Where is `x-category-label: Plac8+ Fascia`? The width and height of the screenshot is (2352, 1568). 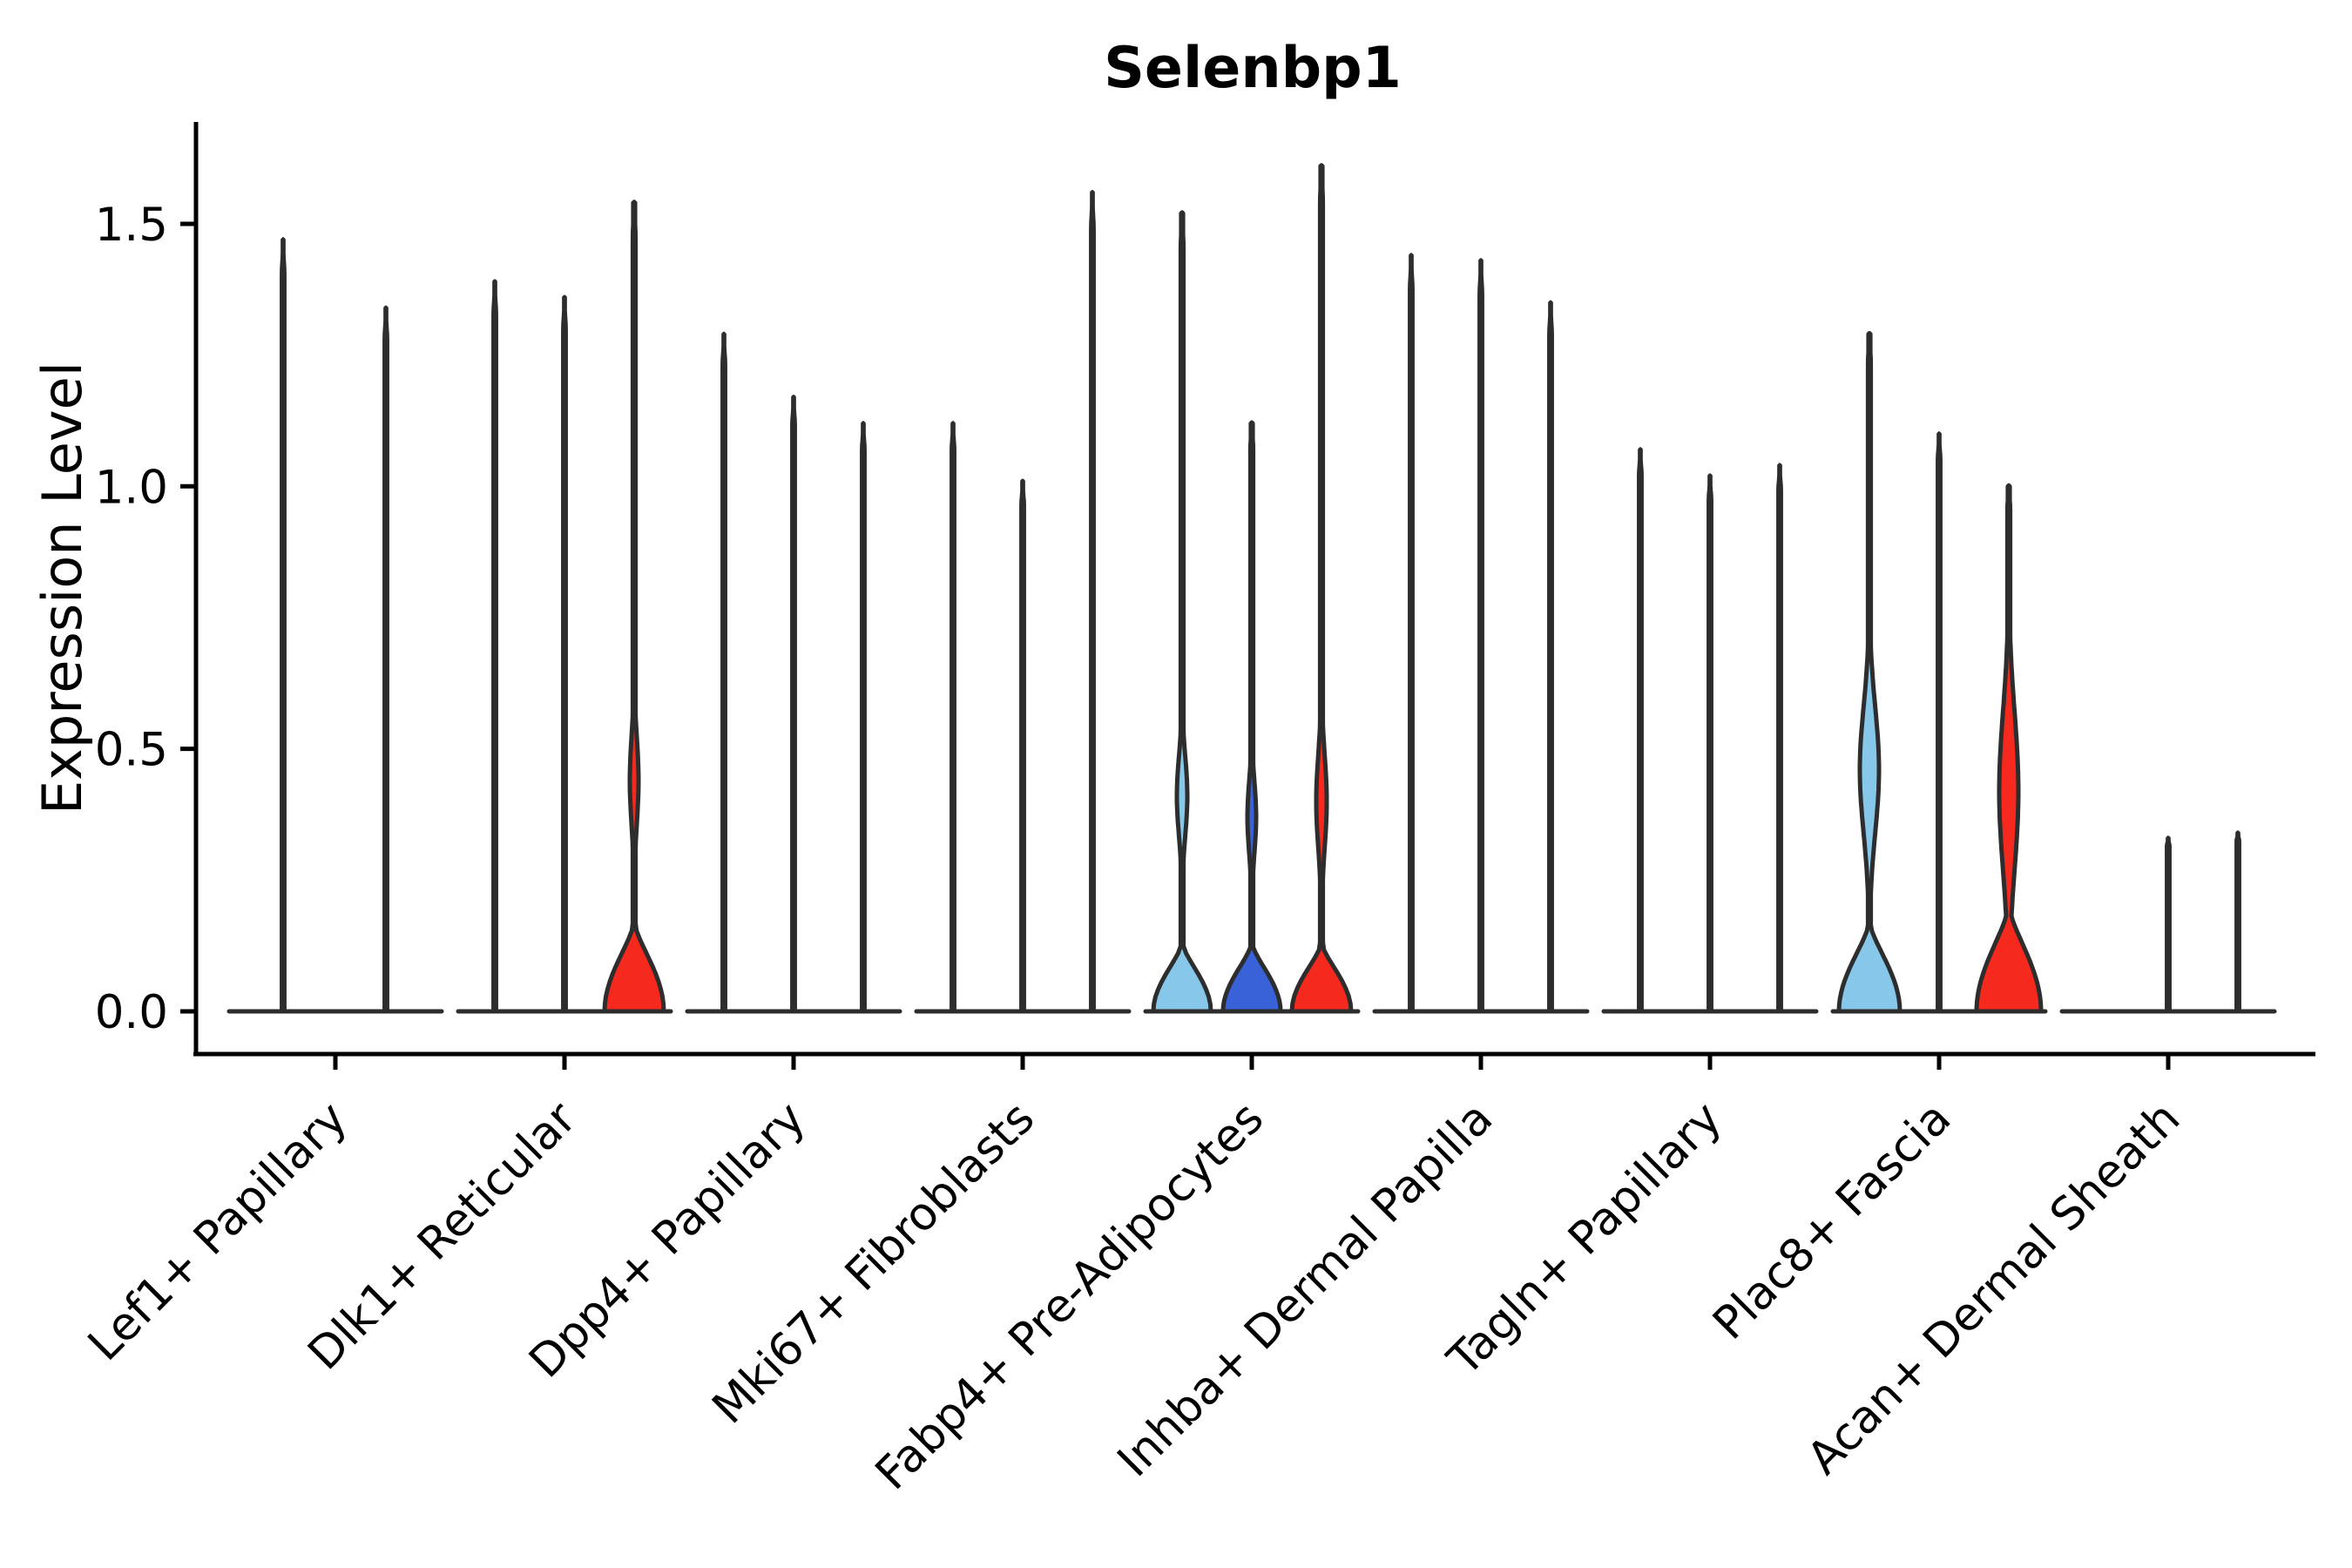 x-category-label: Plac8+ Fascia is located at coordinates (1832, 1221).